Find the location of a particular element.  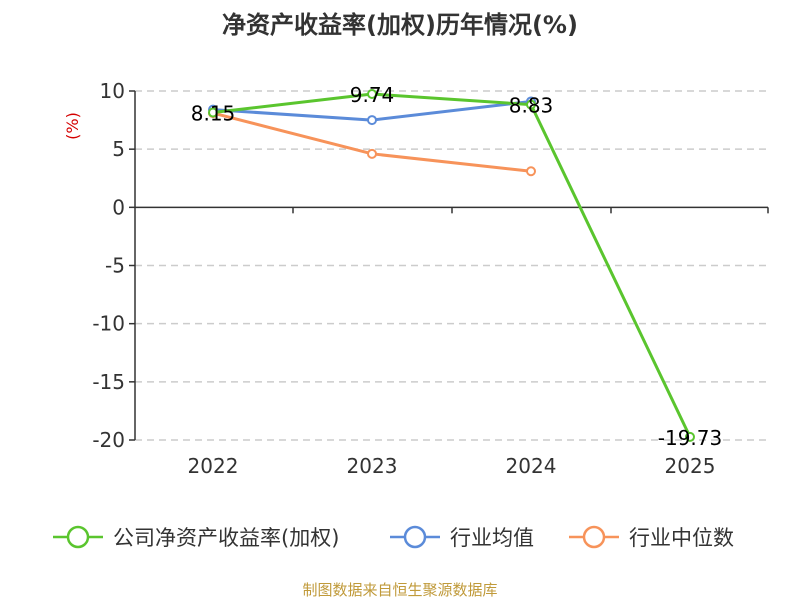

y-tick-label: 10 is located at coordinates (112, 91).